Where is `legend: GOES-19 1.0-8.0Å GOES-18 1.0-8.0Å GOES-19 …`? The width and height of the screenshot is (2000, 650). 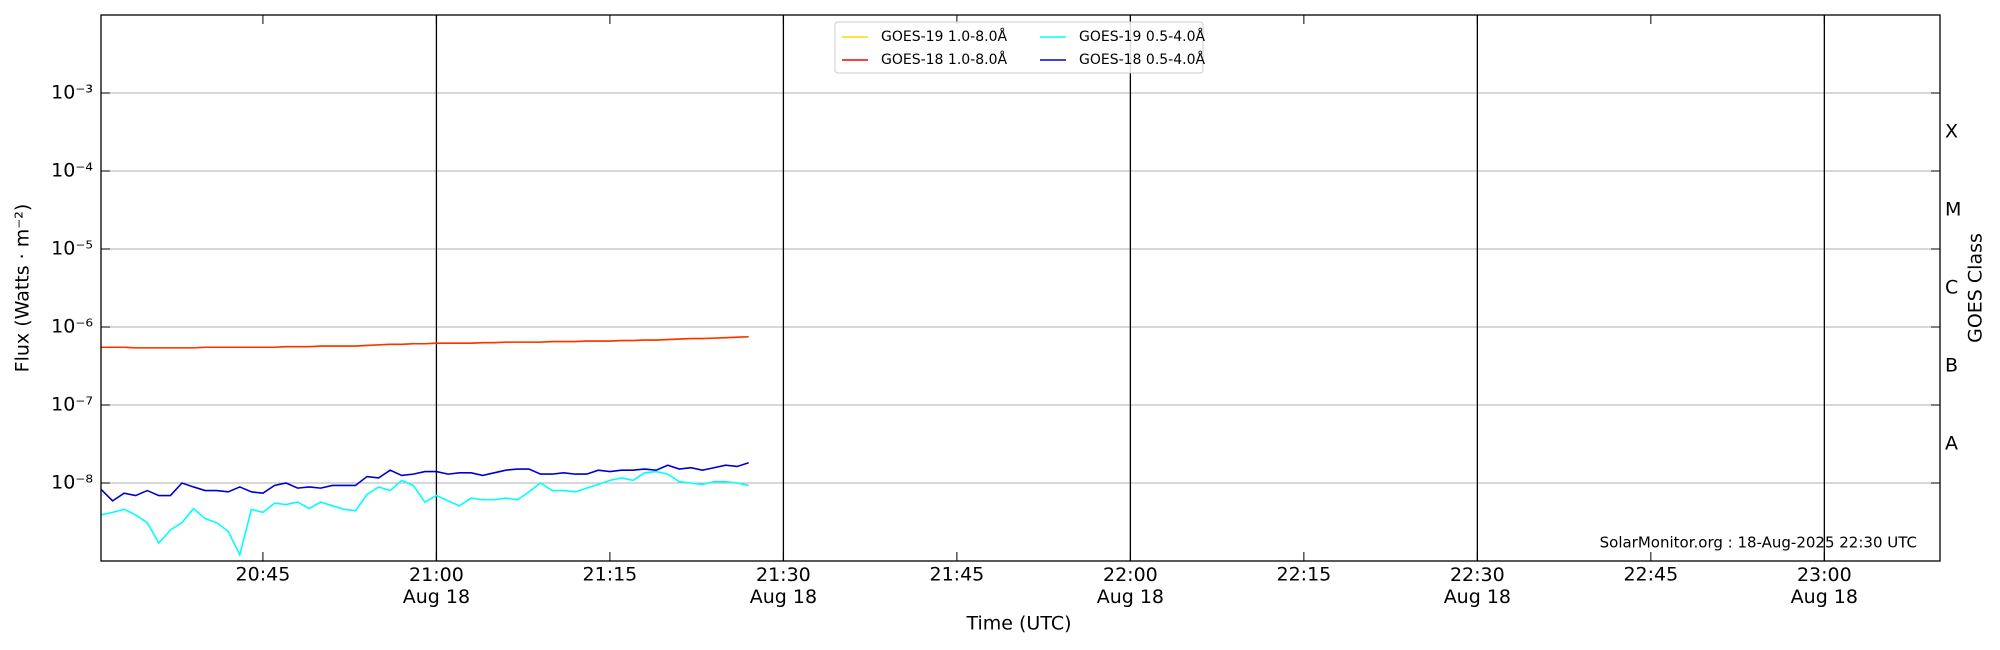 legend: GOES-19 1.0-8.0Å GOES-18 1.0-8.0Å GOES-19 … is located at coordinates (1019, 47).